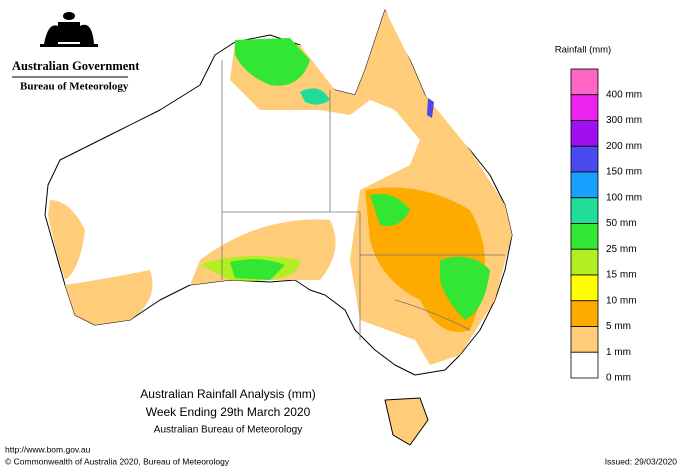  Describe the element at coordinates (618, 352) in the screenshot. I see `legend-label: 1 mm` at that location.